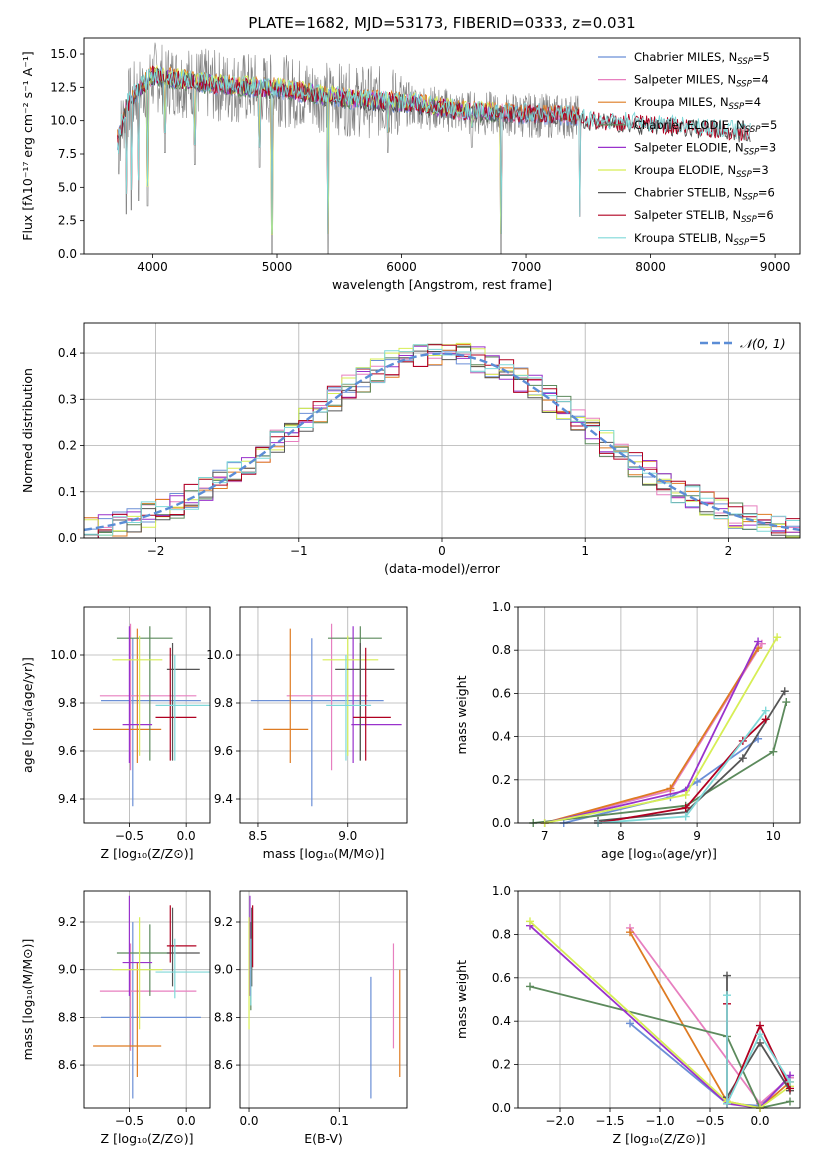  I want to click on model-spectrum-salpeter_stelib, so click(434, 150).